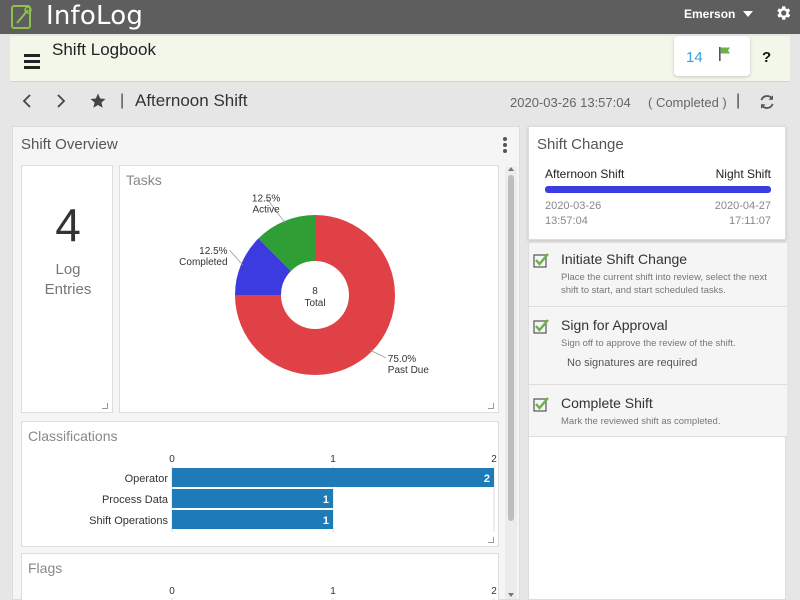  Describe the element at coordinates (69, 144) in the screenshot. I see `panel-title: Shift Overview` at that location.